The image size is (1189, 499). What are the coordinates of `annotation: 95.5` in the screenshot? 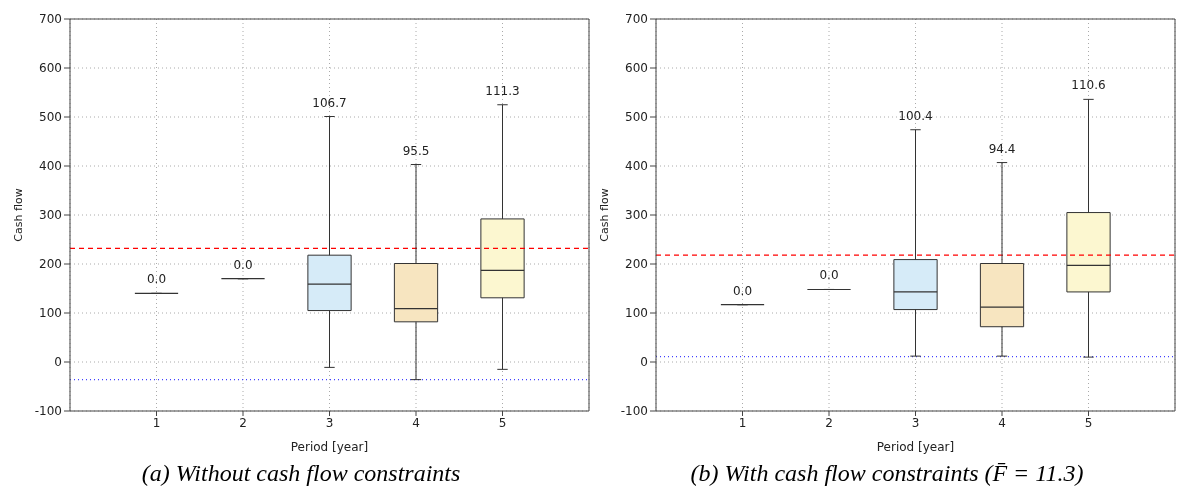 It's located at (416, 150).